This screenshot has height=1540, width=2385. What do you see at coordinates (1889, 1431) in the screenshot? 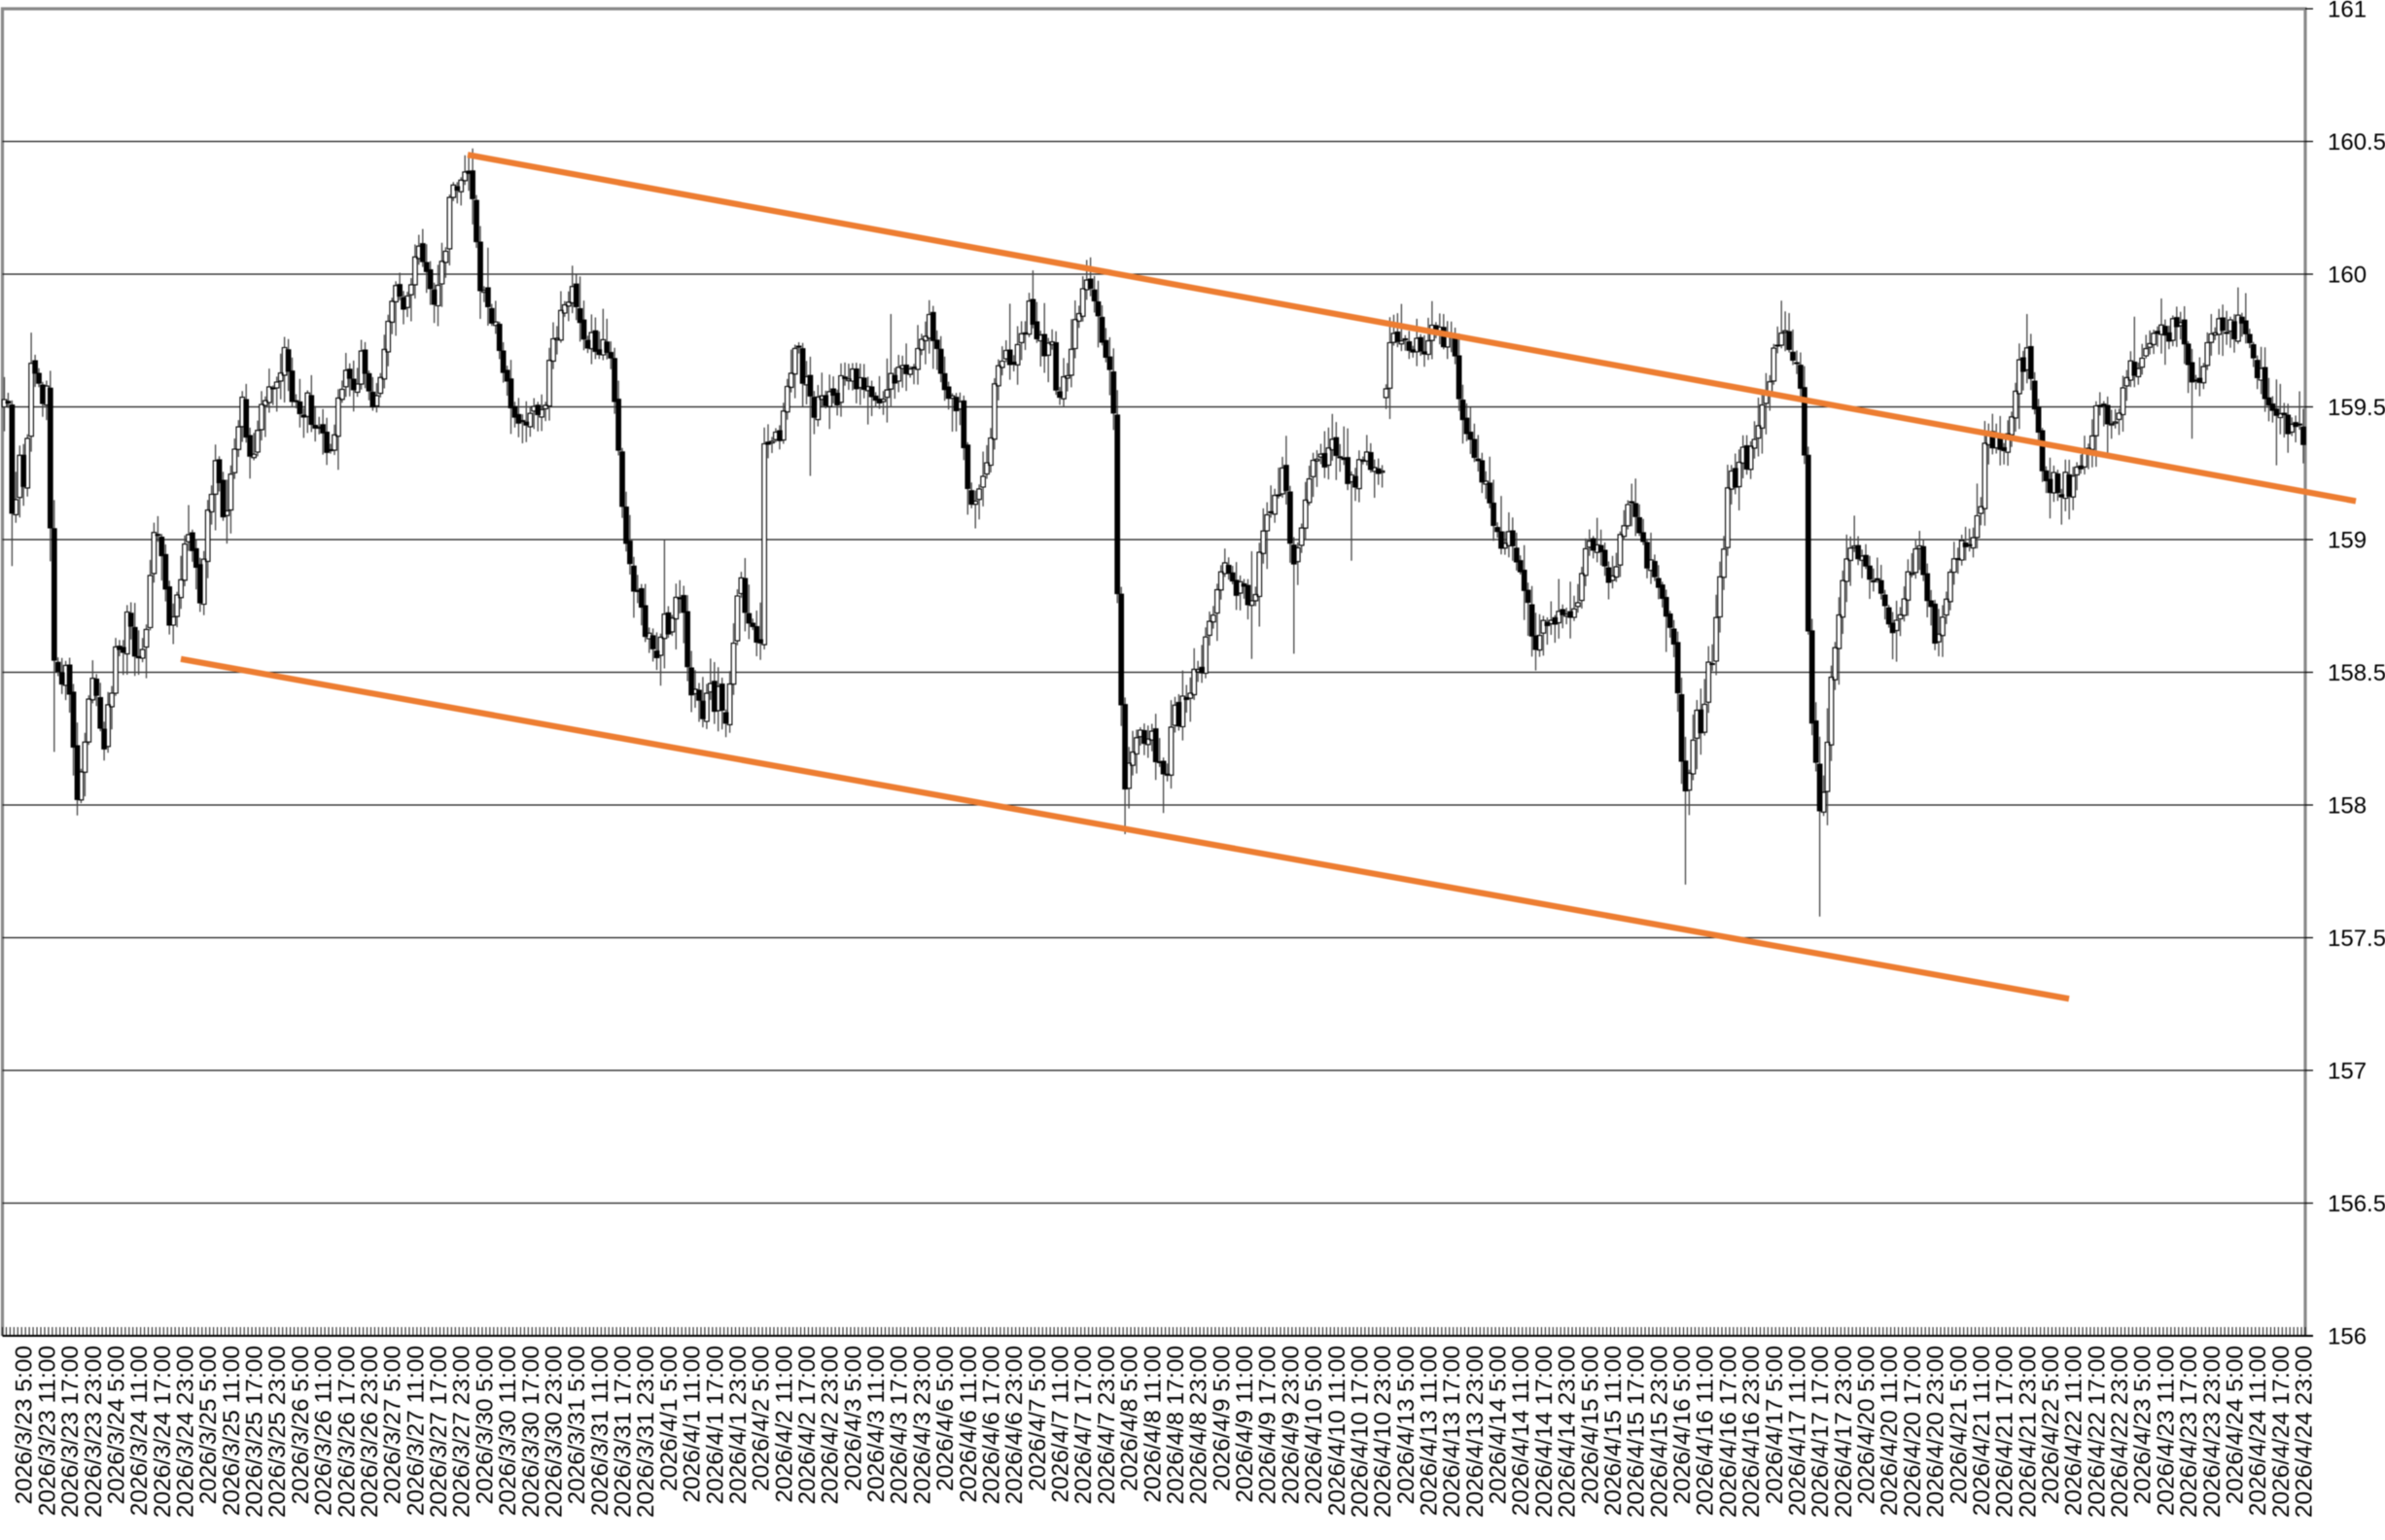
I see `svg-text: 2026/4/20 11:00` at bounding box center [1889, 1431].